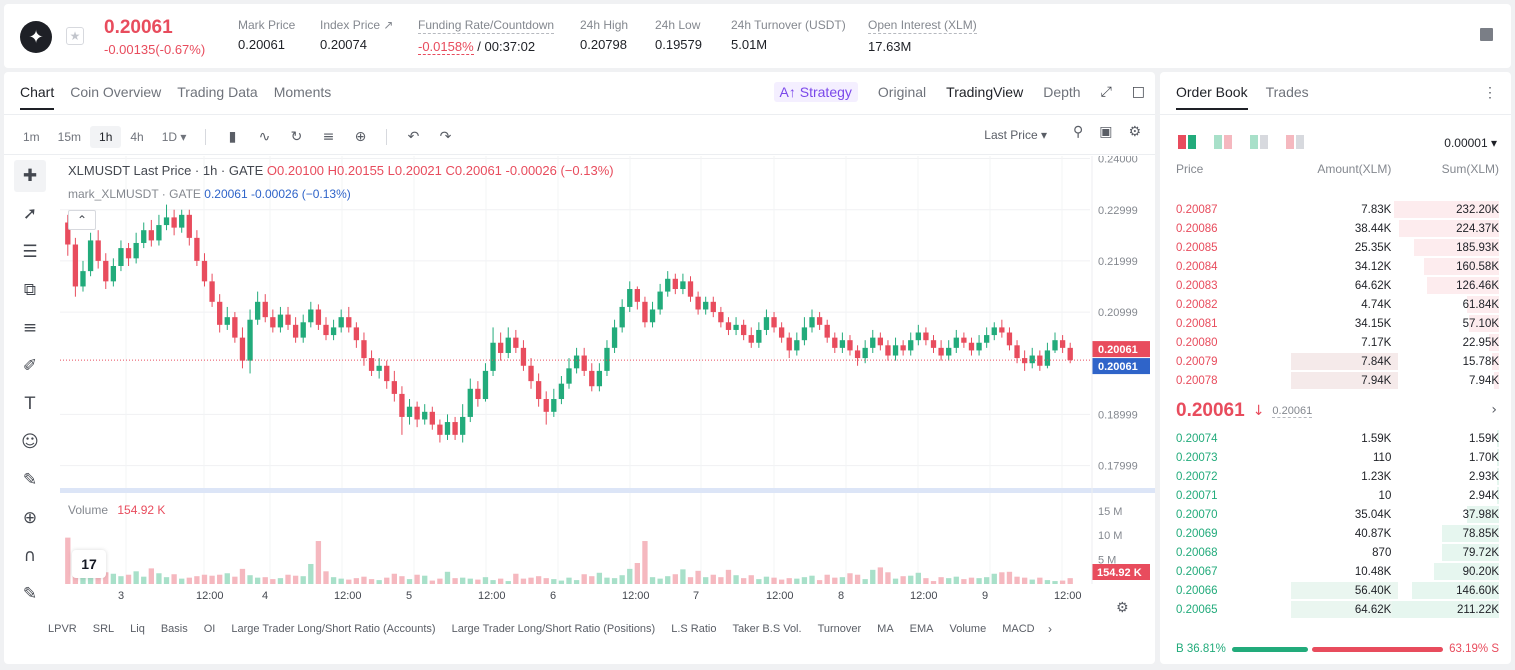 The image size is (1515, 670). I want to click on more-options-icon: ⋮, so click(1490, 92).